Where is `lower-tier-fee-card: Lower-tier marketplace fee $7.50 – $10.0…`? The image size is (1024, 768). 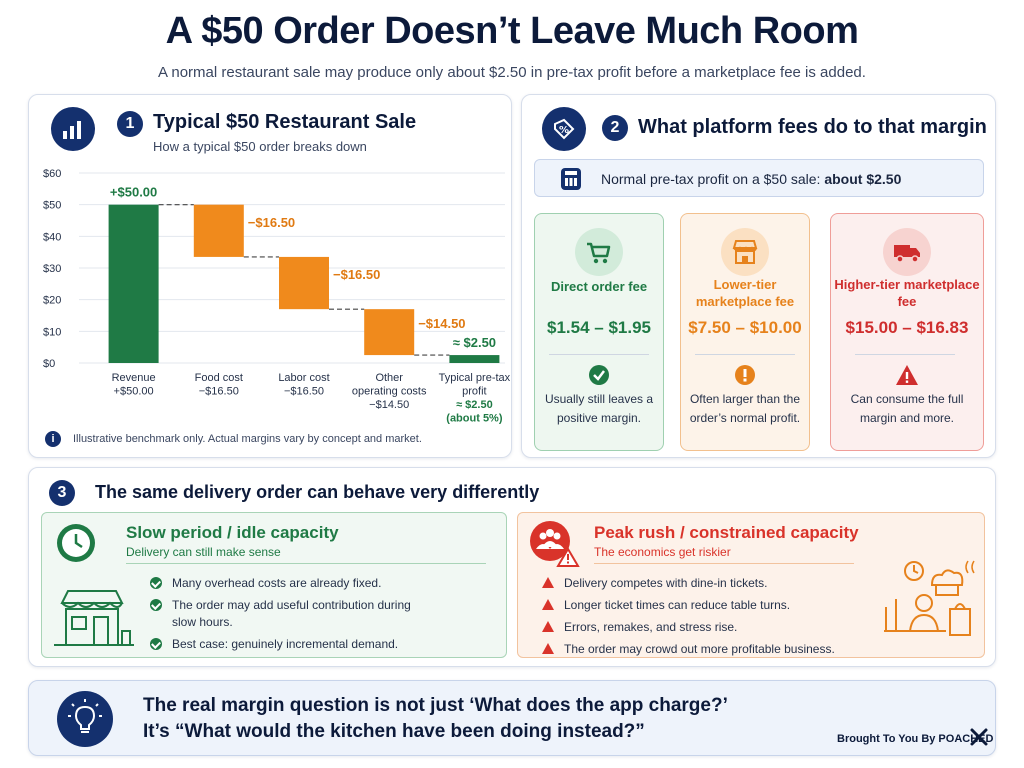
lower-tier-fee-card: Lower-tier marketplace fee $7.50 – $10.0… is located at coordinates (745, 332).